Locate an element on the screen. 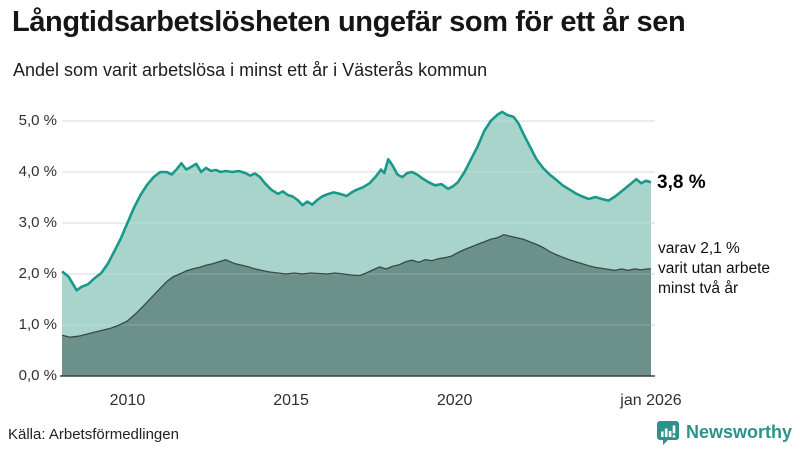 This screenshot has width=800, height=450. newsworthy-logo-icon is located at coordinates (667, 433).